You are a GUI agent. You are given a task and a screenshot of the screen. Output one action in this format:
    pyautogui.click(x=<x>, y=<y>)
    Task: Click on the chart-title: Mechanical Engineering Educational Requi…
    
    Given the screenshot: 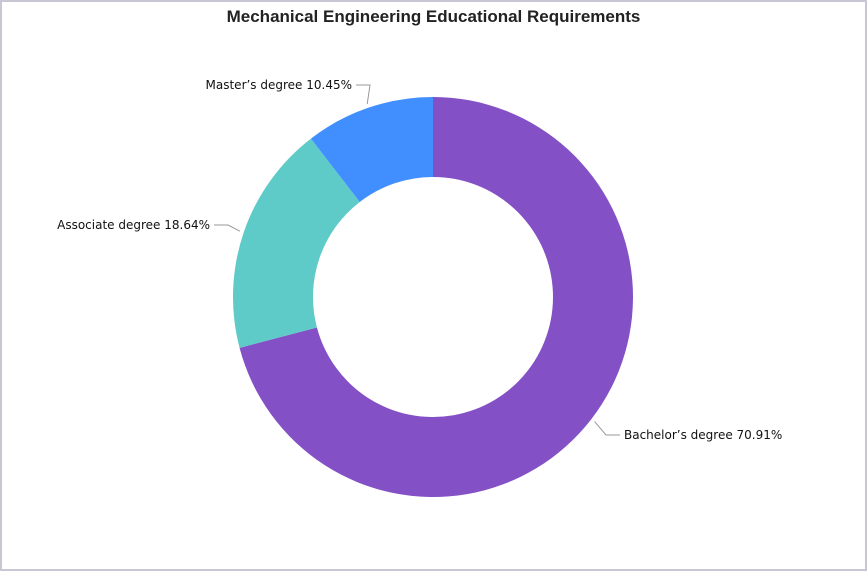 What is the action you would take?
    pyautogui.click(x=433, y=16)
    